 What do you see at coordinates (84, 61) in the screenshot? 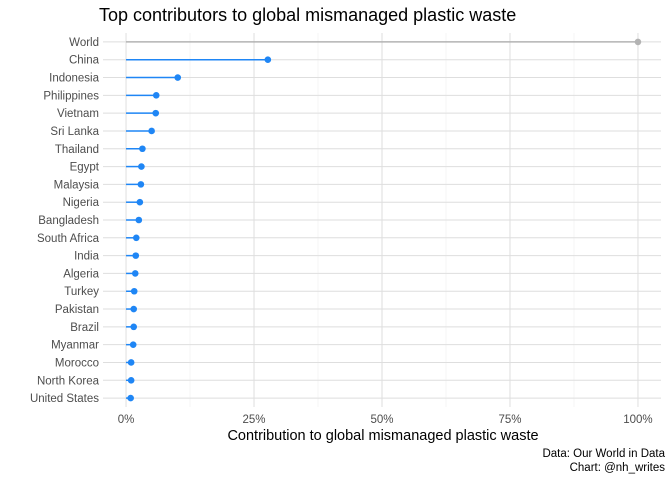
I see `y-tick-label: China` at bounding box center [84, 61].